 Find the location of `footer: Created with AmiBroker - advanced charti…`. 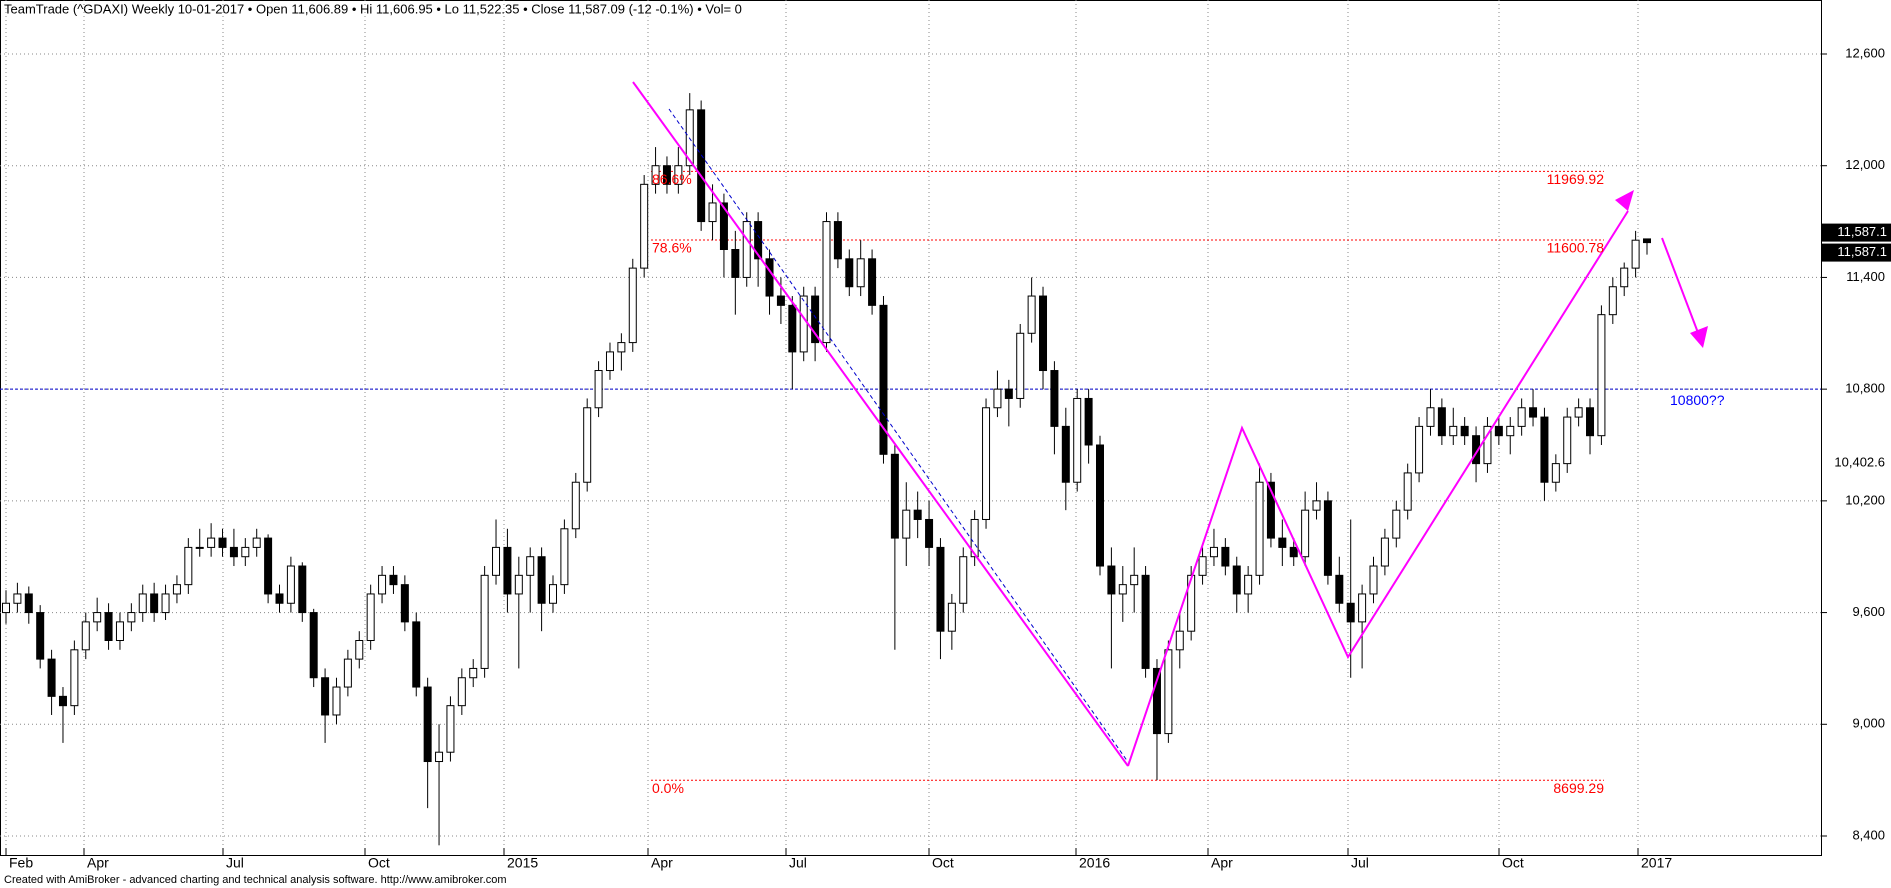

footer: Created with AmiBroker - advanced charti… is located at coordinates (255, 880).